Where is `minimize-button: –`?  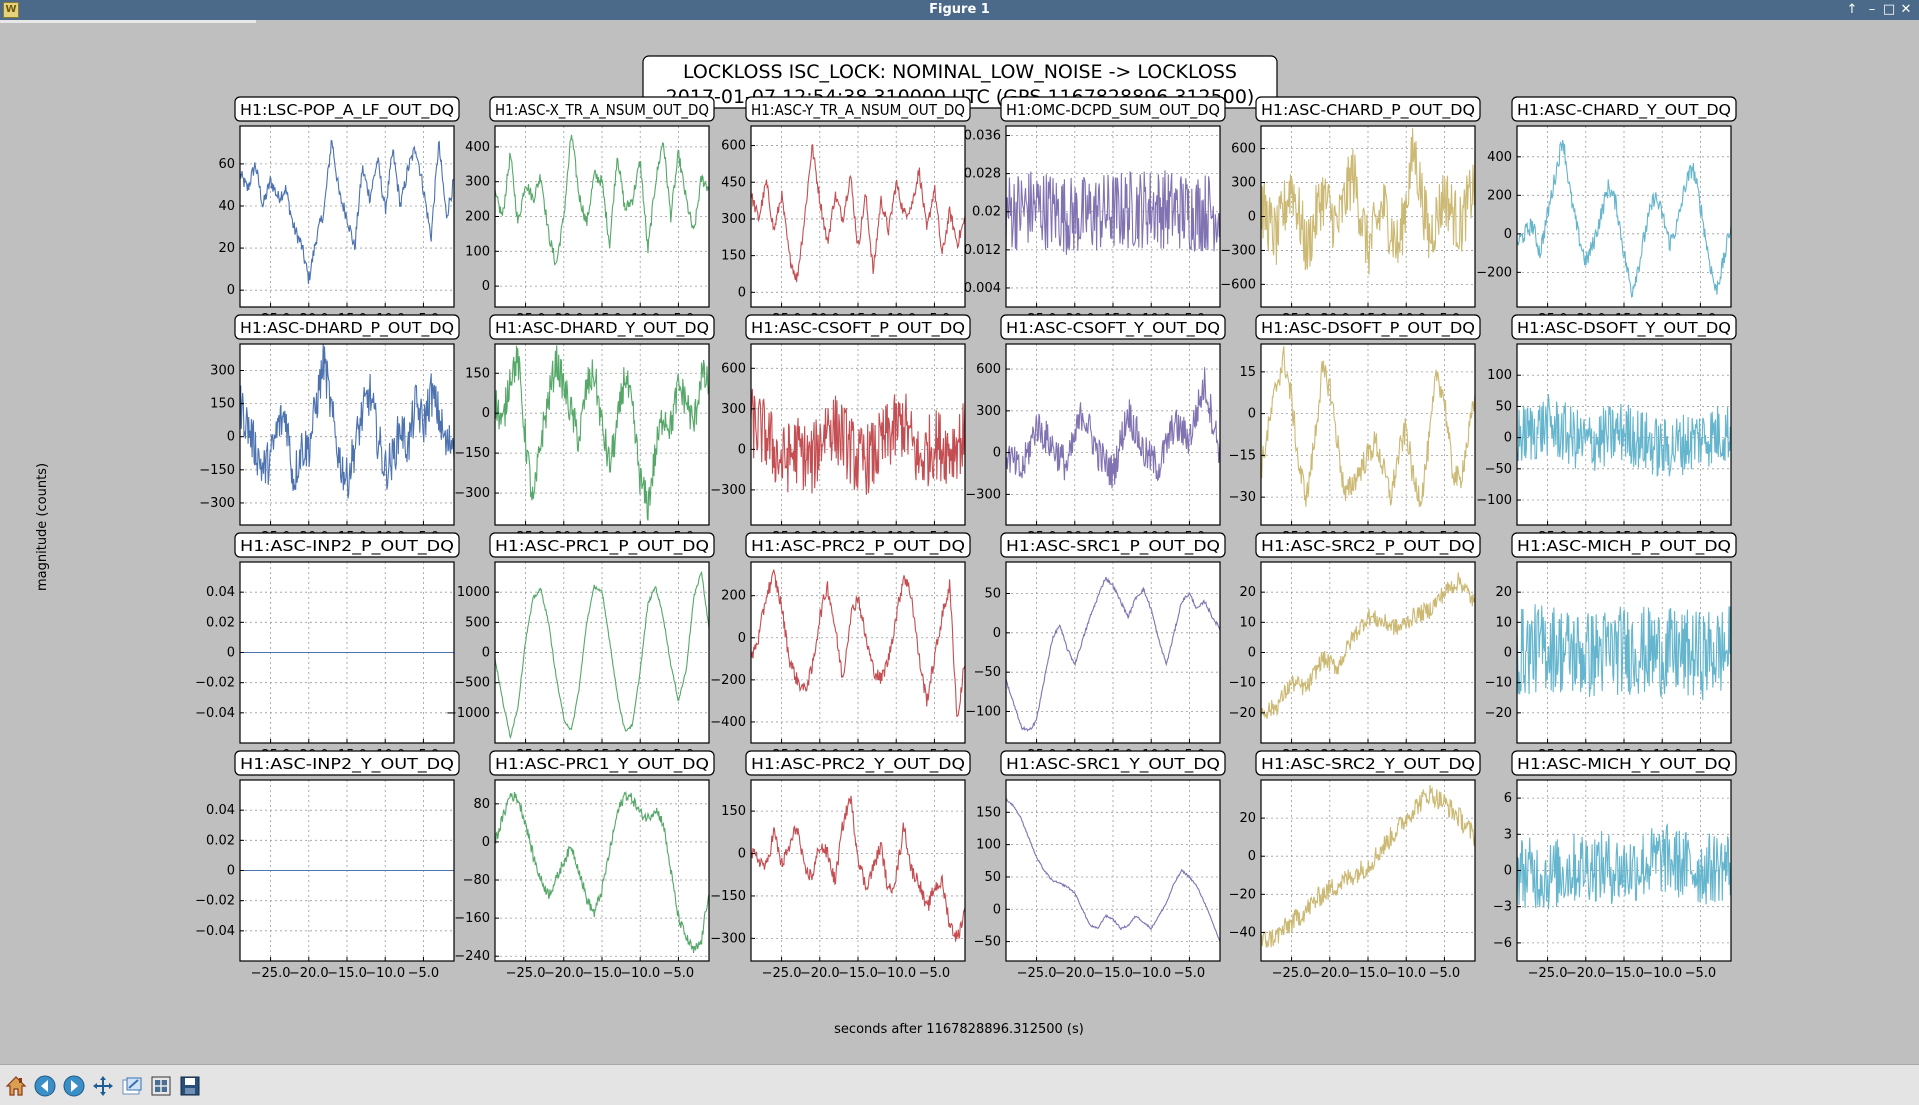 minimize-button: – is located at coordinates (1872, 9).